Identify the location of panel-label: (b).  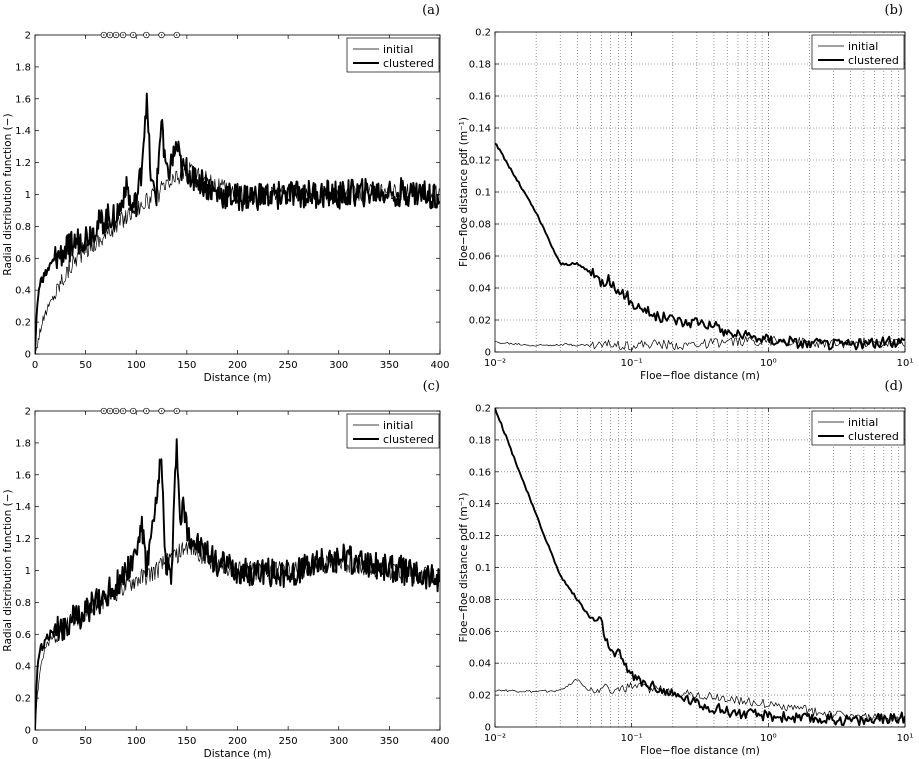
(894, 10).